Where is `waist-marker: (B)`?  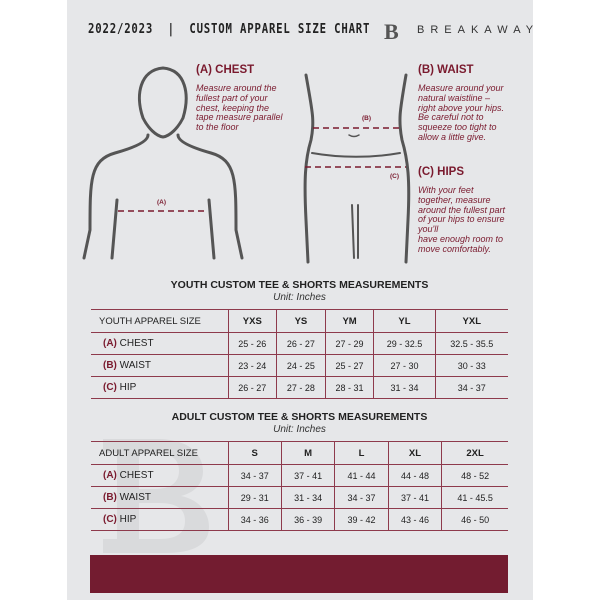 waist-marker: (B) is located at coordinates (367, 118).